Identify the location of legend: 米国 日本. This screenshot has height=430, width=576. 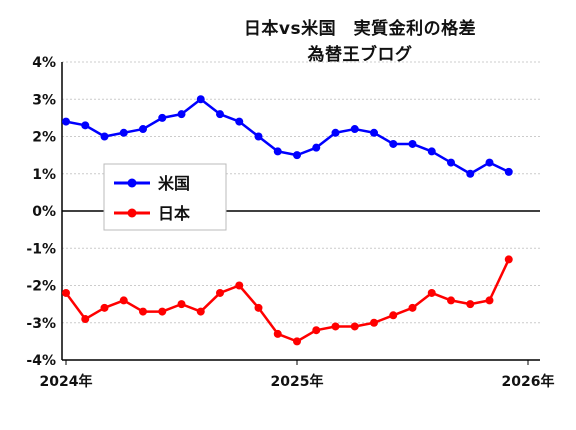
(165, 197).